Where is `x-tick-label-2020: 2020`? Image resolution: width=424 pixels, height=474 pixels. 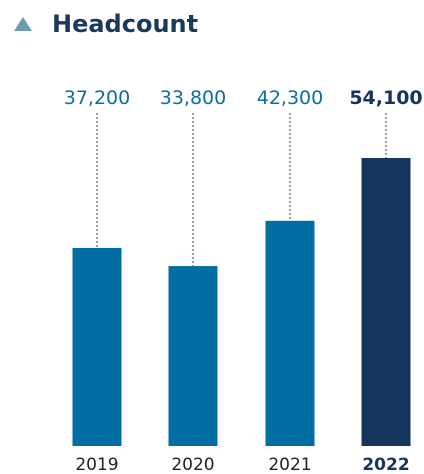
x-tick-label-2020: 2020 is located at coordinates (192, 464).